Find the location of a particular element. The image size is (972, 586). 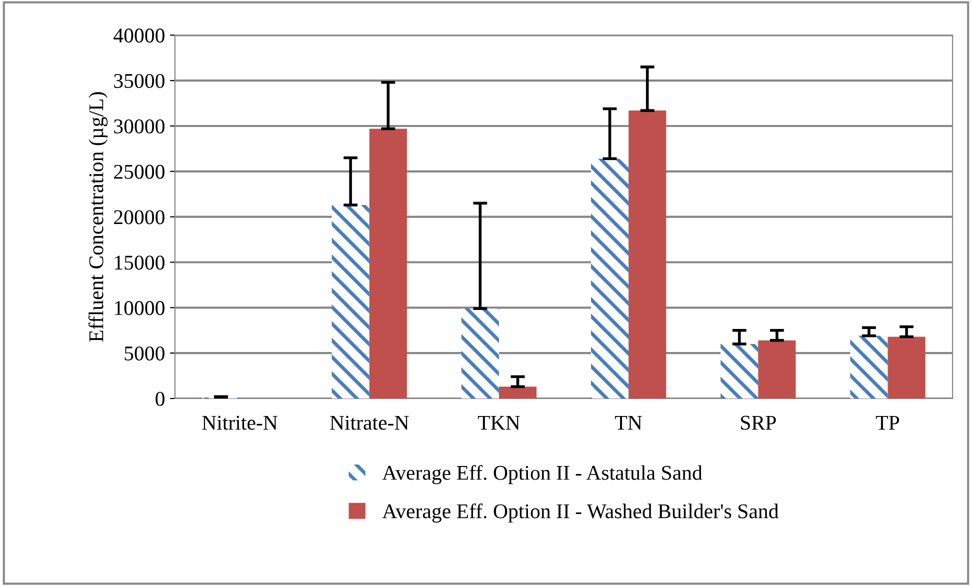

y-tick-label: 0 is located at coordinates (160, 399).